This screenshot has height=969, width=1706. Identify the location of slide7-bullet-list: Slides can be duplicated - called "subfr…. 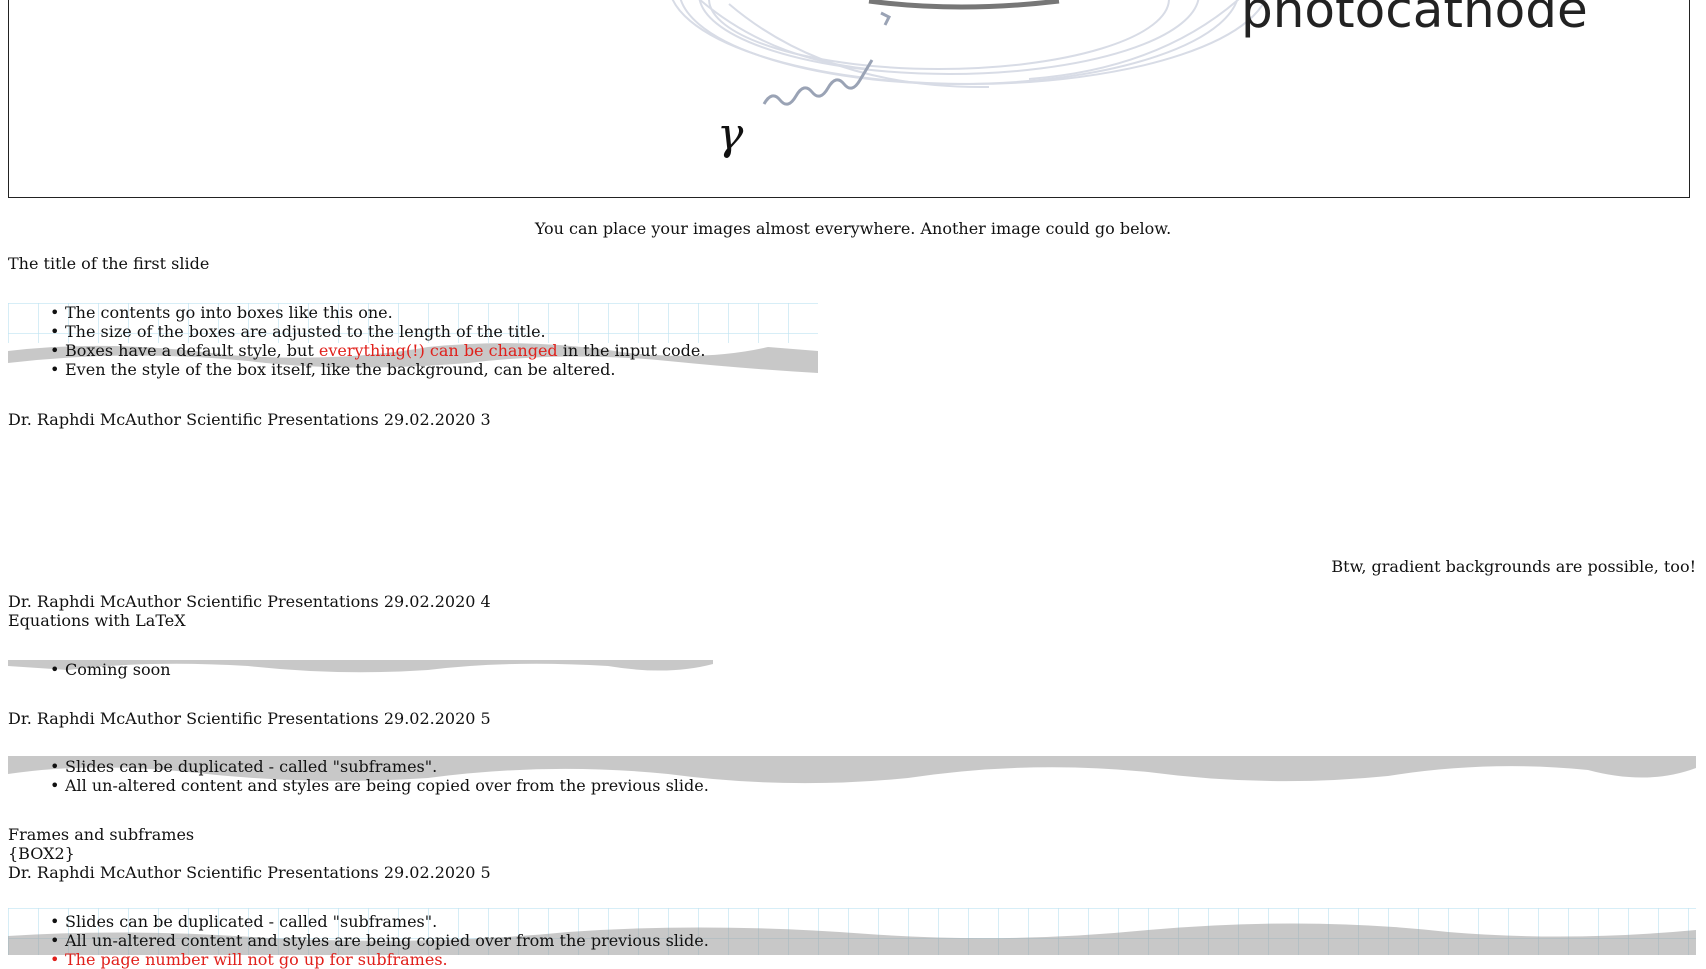
(354, 940).